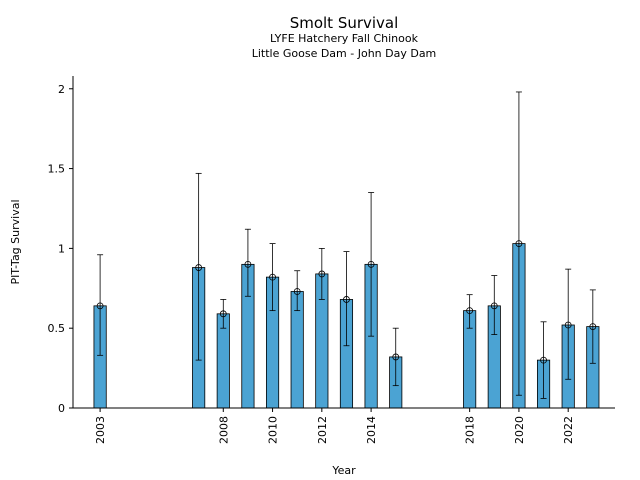  Describe the element at coordinates (568, 430) in the screenshot. I see `x-tick-label: 2022` at that location.